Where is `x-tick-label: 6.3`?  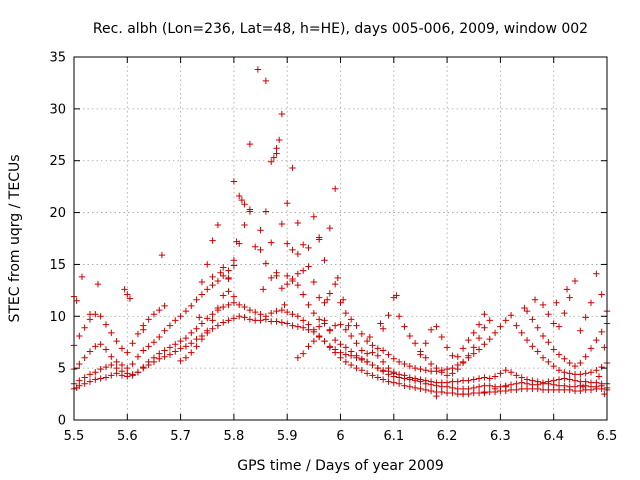
x-tick-label: 6.3 is located at coordinates (500, 436).